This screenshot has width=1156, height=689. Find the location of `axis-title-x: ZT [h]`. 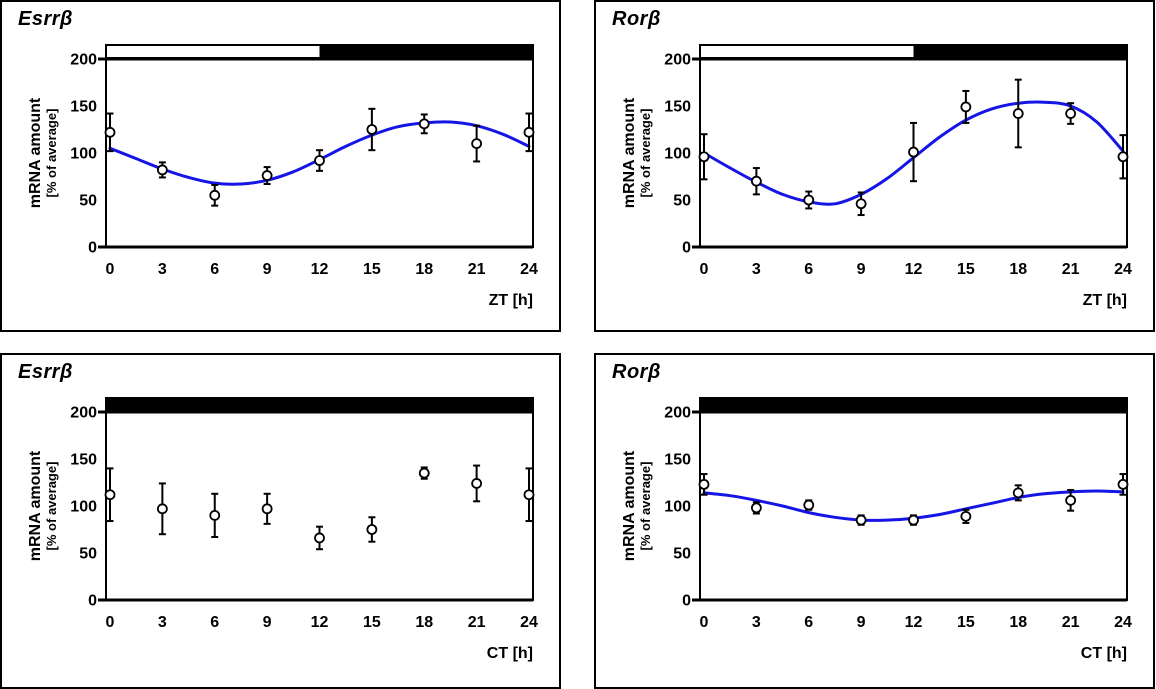

axis-title-x: ZT [h] is located at coordinates (511, 300).